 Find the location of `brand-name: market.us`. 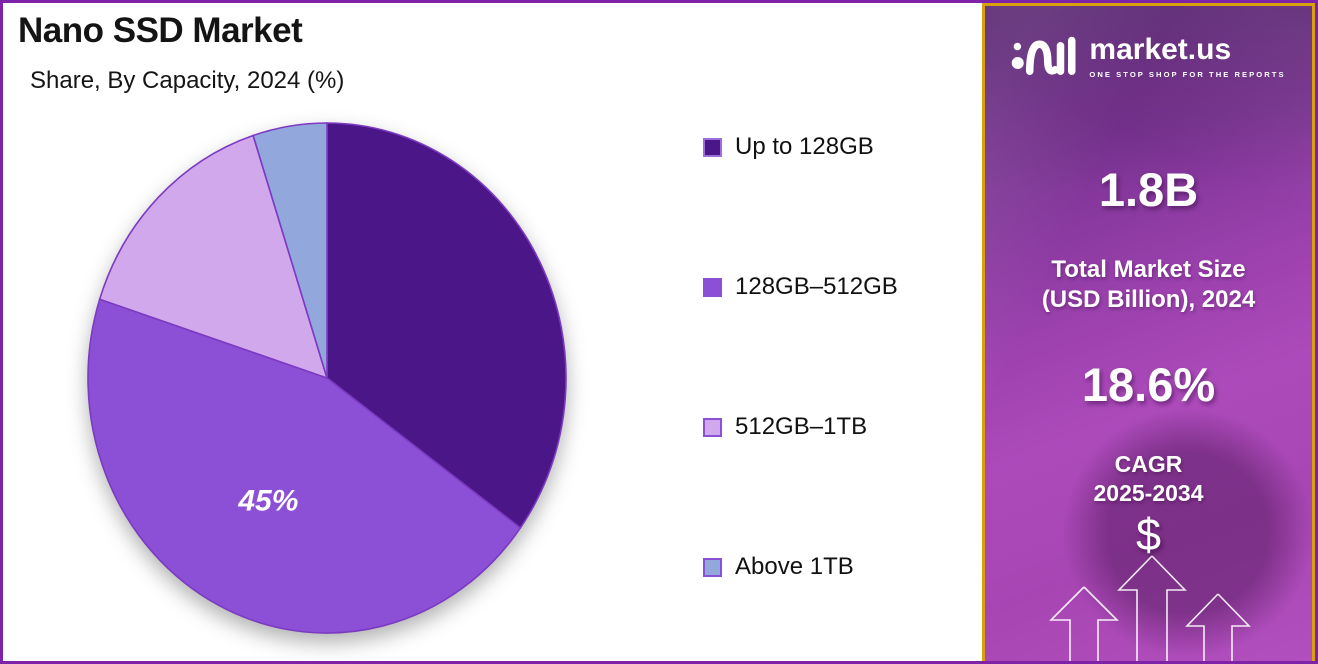

brand-name: market.us is located at coordinates (1160, 49).